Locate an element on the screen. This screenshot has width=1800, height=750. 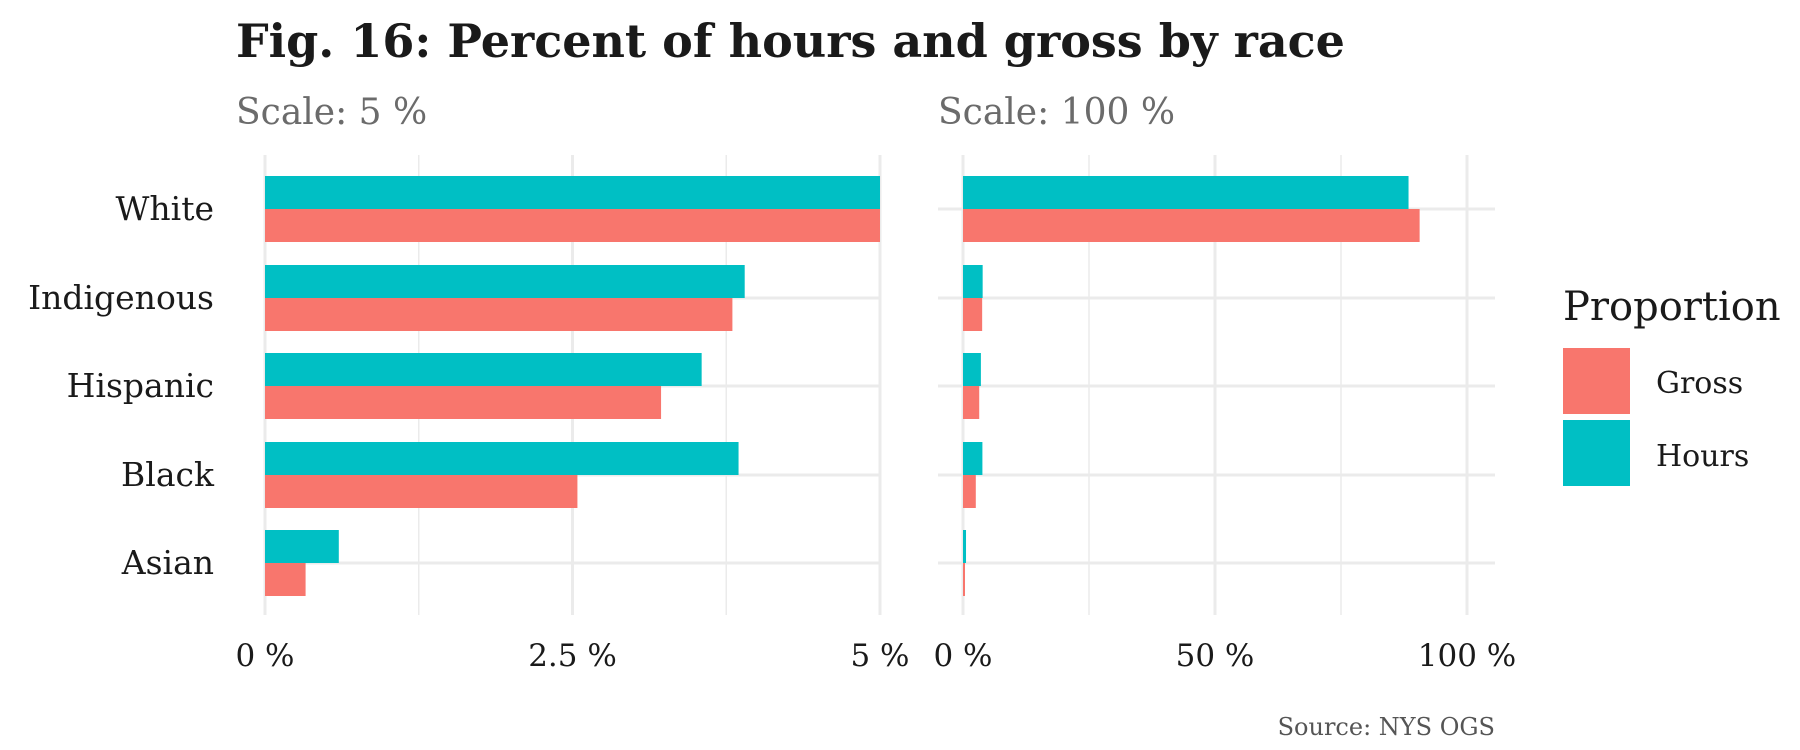
category-label-black: Black is located at coordinates (168, 474).